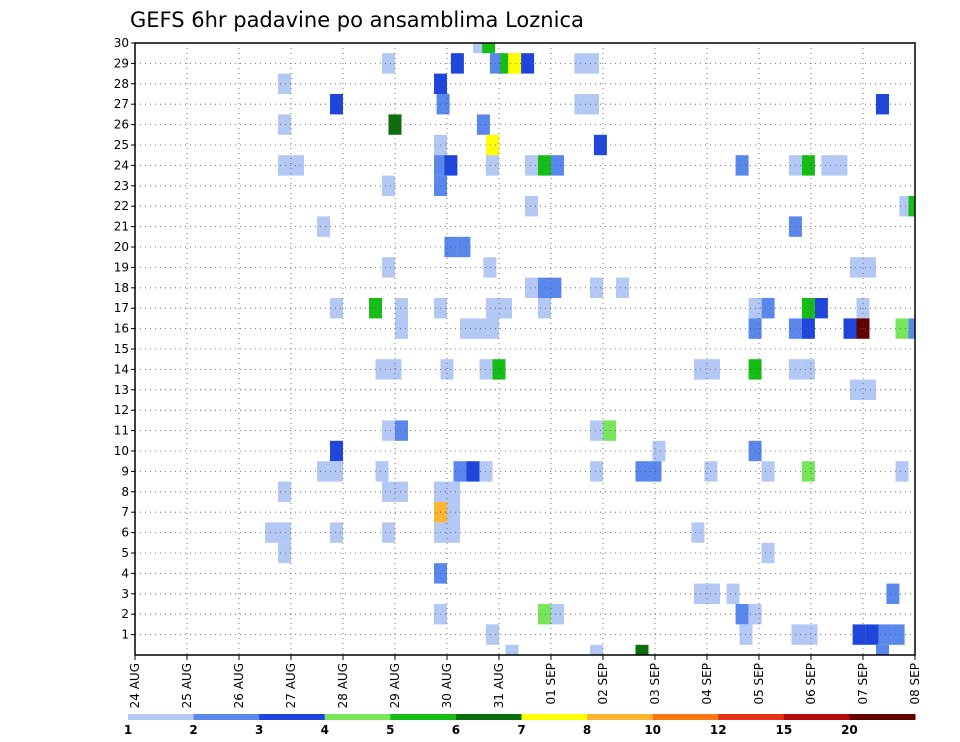  Describe the element at coordinates (655, 684) in the screenshot. I see `x-tick-label: 03 SEP` at that location.